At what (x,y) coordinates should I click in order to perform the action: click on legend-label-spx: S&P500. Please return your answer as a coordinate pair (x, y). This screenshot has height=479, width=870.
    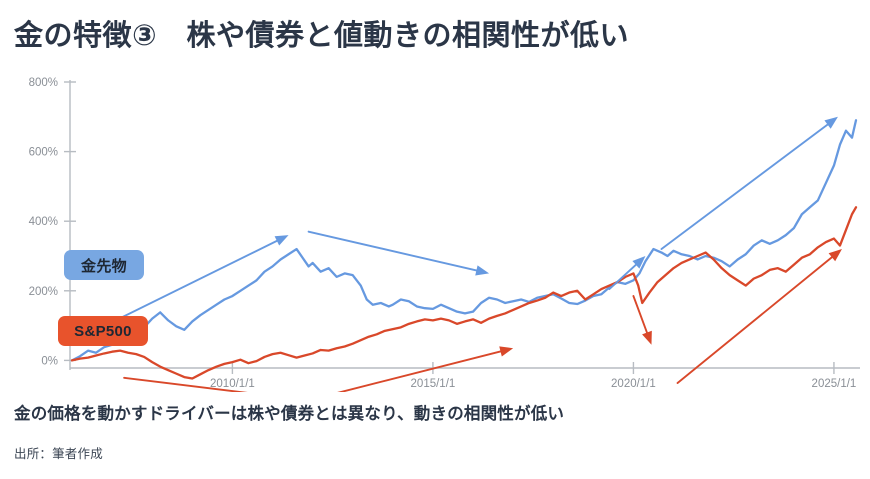
    Looking at the image, I should click on (103, 331).